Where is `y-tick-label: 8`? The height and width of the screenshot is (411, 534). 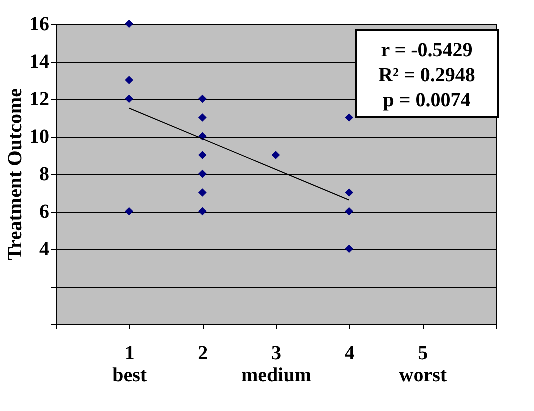 y-tick-label: 8 is located at coordinates (45, 175).